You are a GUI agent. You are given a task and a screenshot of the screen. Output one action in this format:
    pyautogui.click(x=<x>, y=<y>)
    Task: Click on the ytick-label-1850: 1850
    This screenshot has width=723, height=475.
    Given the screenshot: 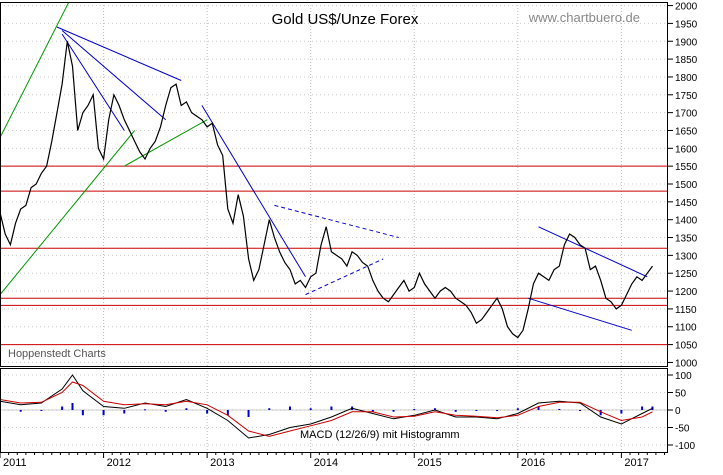 What is the action you would take?
    pyautogui.click(x=686, y=60)
    